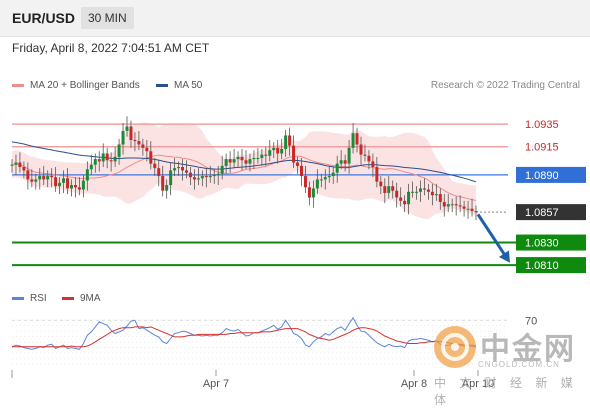  I want to click on interval-button: 30 MIN, so click(107, 18).